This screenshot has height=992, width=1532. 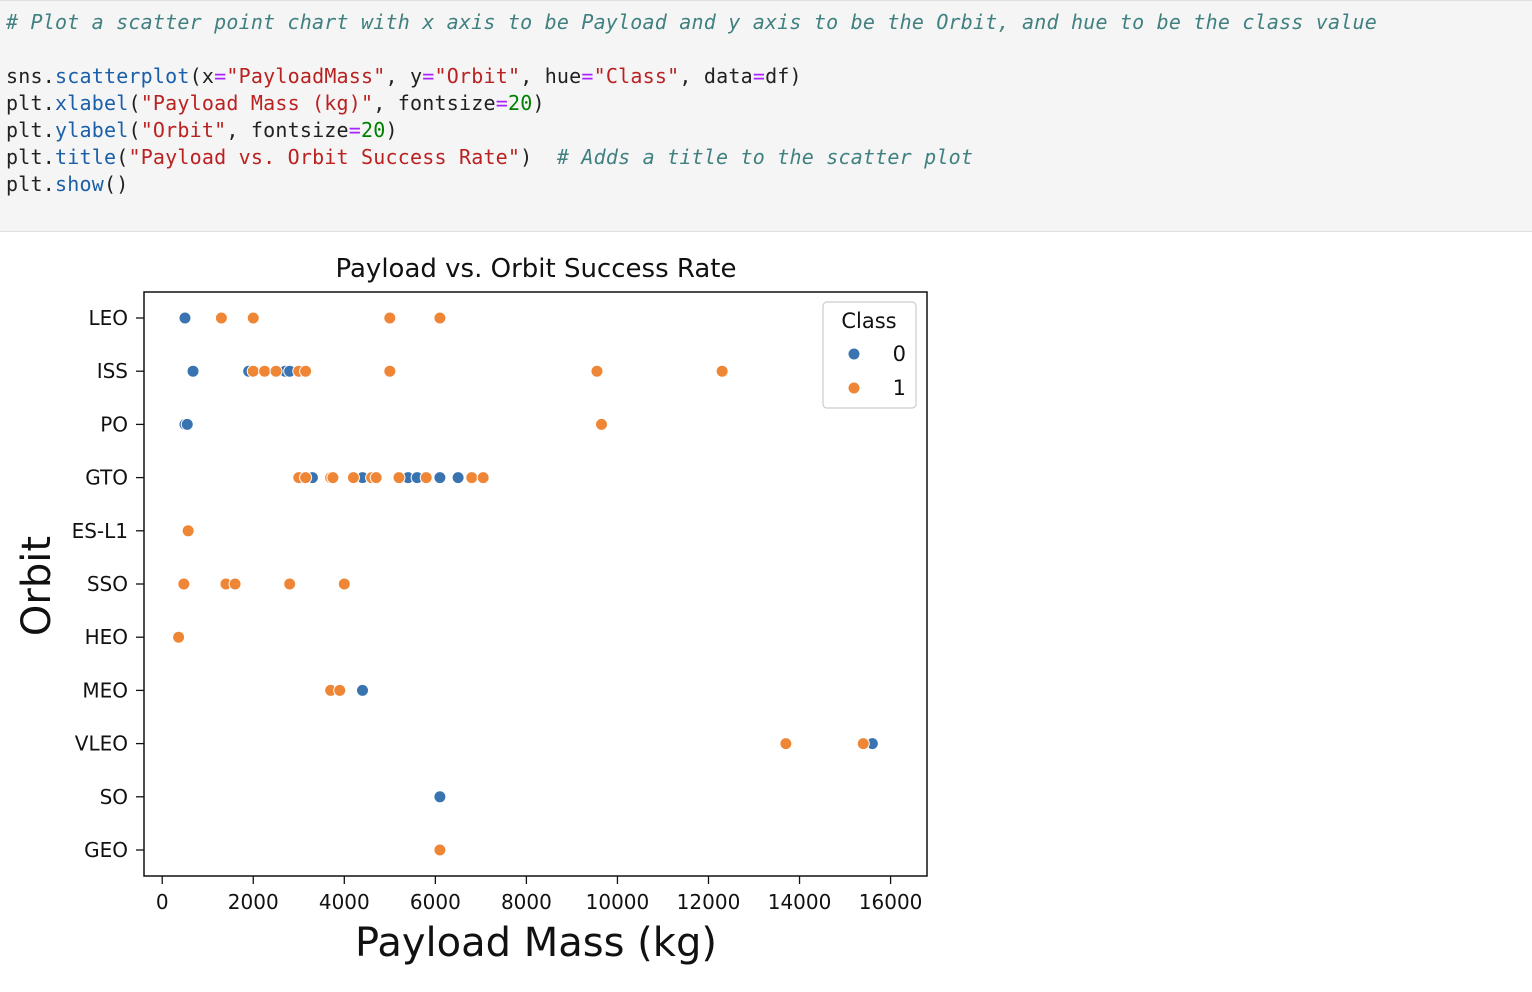 I want to click on legend: Class 0 1, so click(x=869, y=355).